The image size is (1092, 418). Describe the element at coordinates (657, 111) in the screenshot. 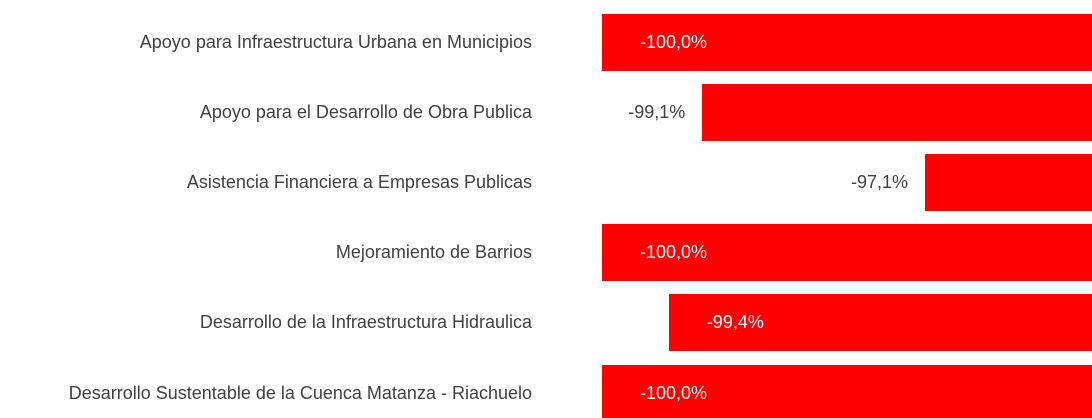

I see `value-label: -99,1%` at that location.